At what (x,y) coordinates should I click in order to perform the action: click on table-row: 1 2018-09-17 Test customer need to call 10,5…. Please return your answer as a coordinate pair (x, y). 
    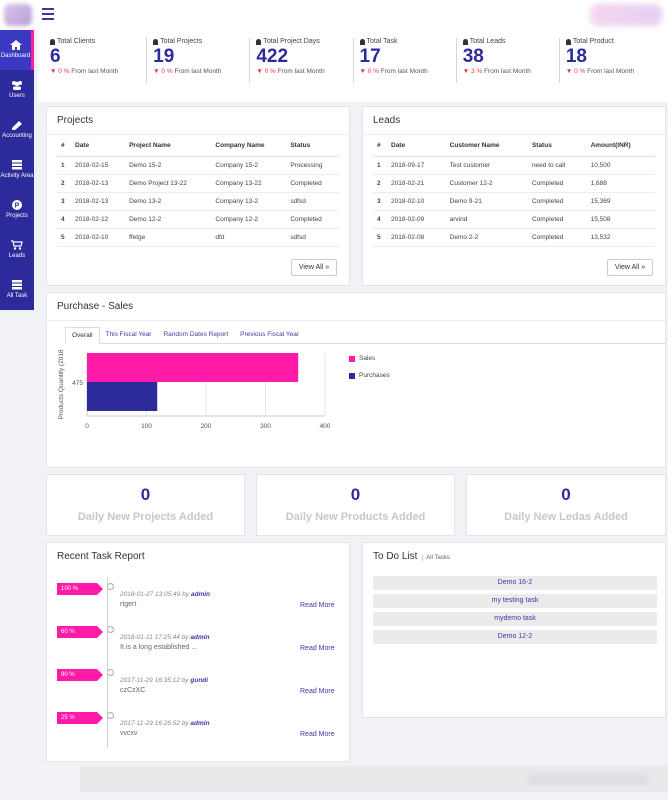
    Looking at the image, I should click on (514, 165).